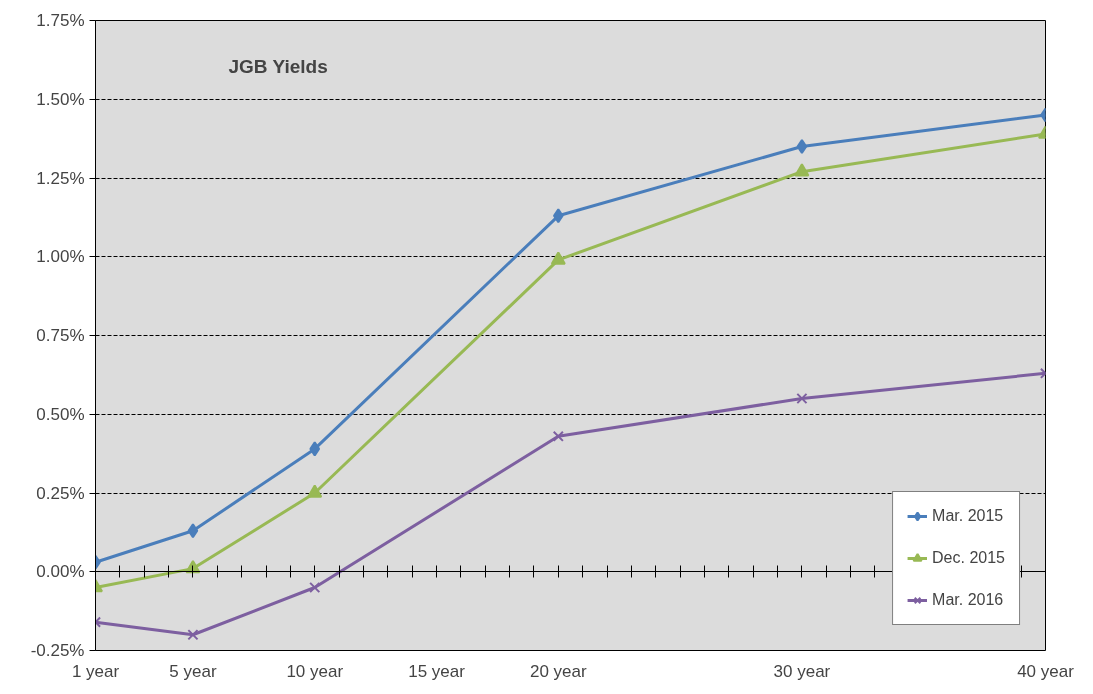 The width and height of the screenshot is (1093, 694). I want to click on y-tick-label: 1.25%, so click(60, 178).